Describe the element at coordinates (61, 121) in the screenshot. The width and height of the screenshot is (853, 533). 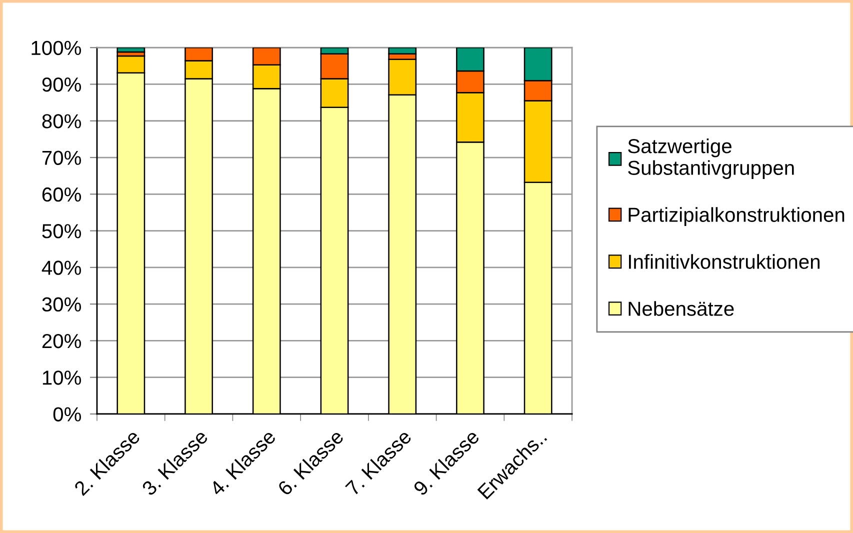
I see `y-tick-label: 80%` at that location.